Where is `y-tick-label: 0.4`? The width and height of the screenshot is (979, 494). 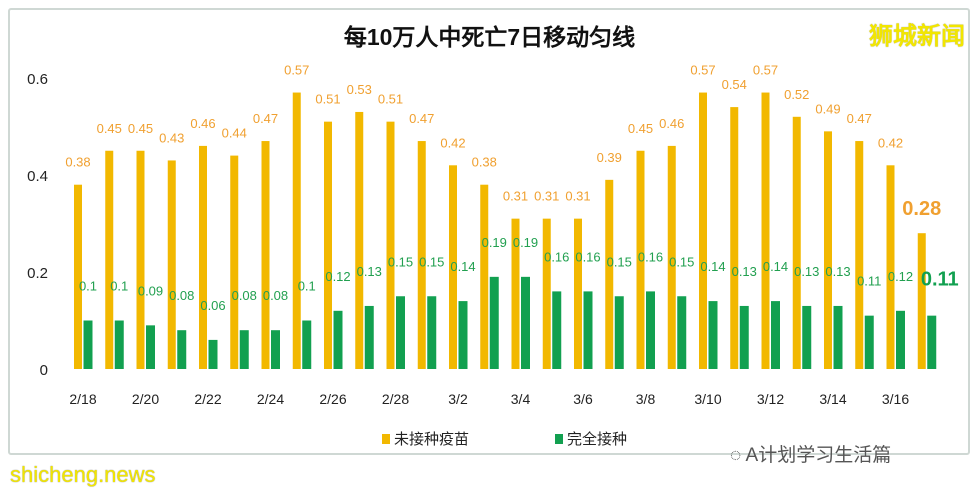 y-tick-label: 0.4 is located at coordinates (37, 176).